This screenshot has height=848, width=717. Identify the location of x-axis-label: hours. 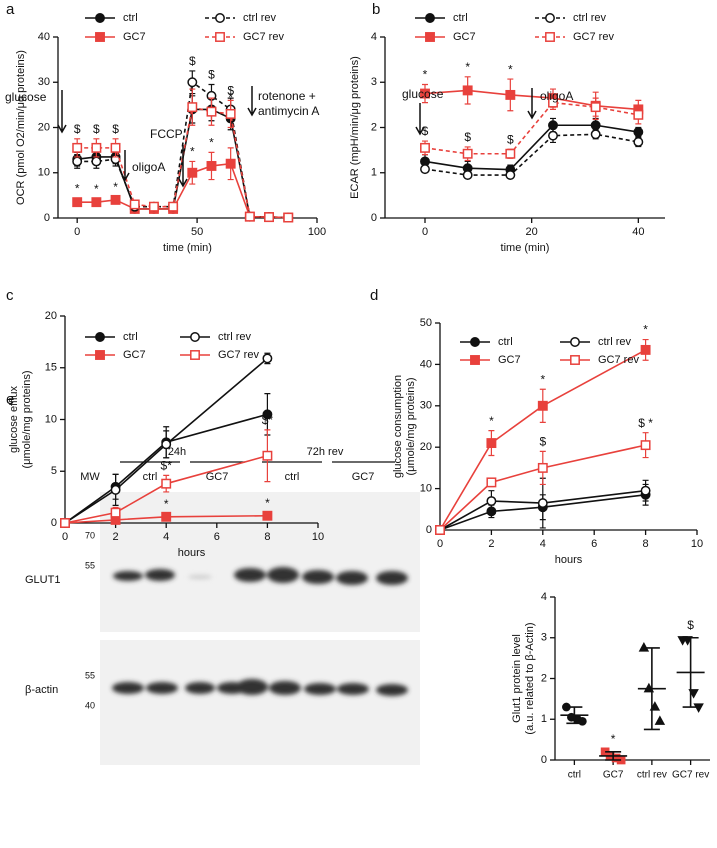
(569, 560).